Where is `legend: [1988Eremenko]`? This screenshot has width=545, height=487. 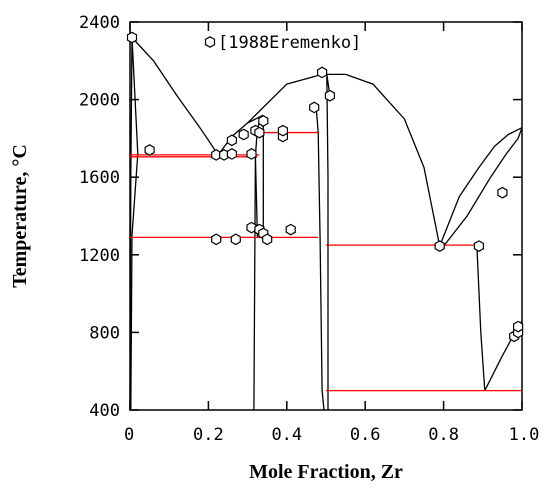 legend: [1988Eremenko] is located at coordinates (282, 43).